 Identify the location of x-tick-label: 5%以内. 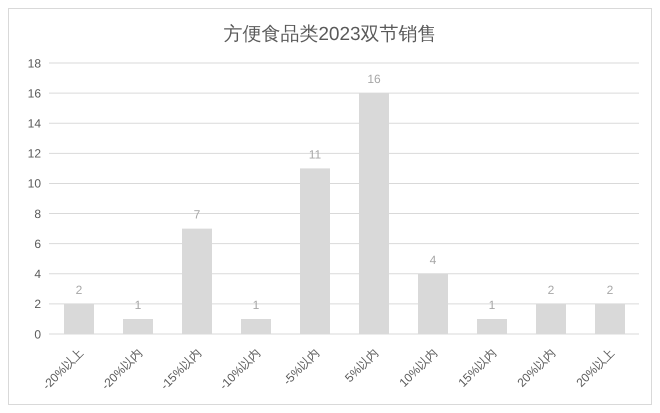
(362, 366).